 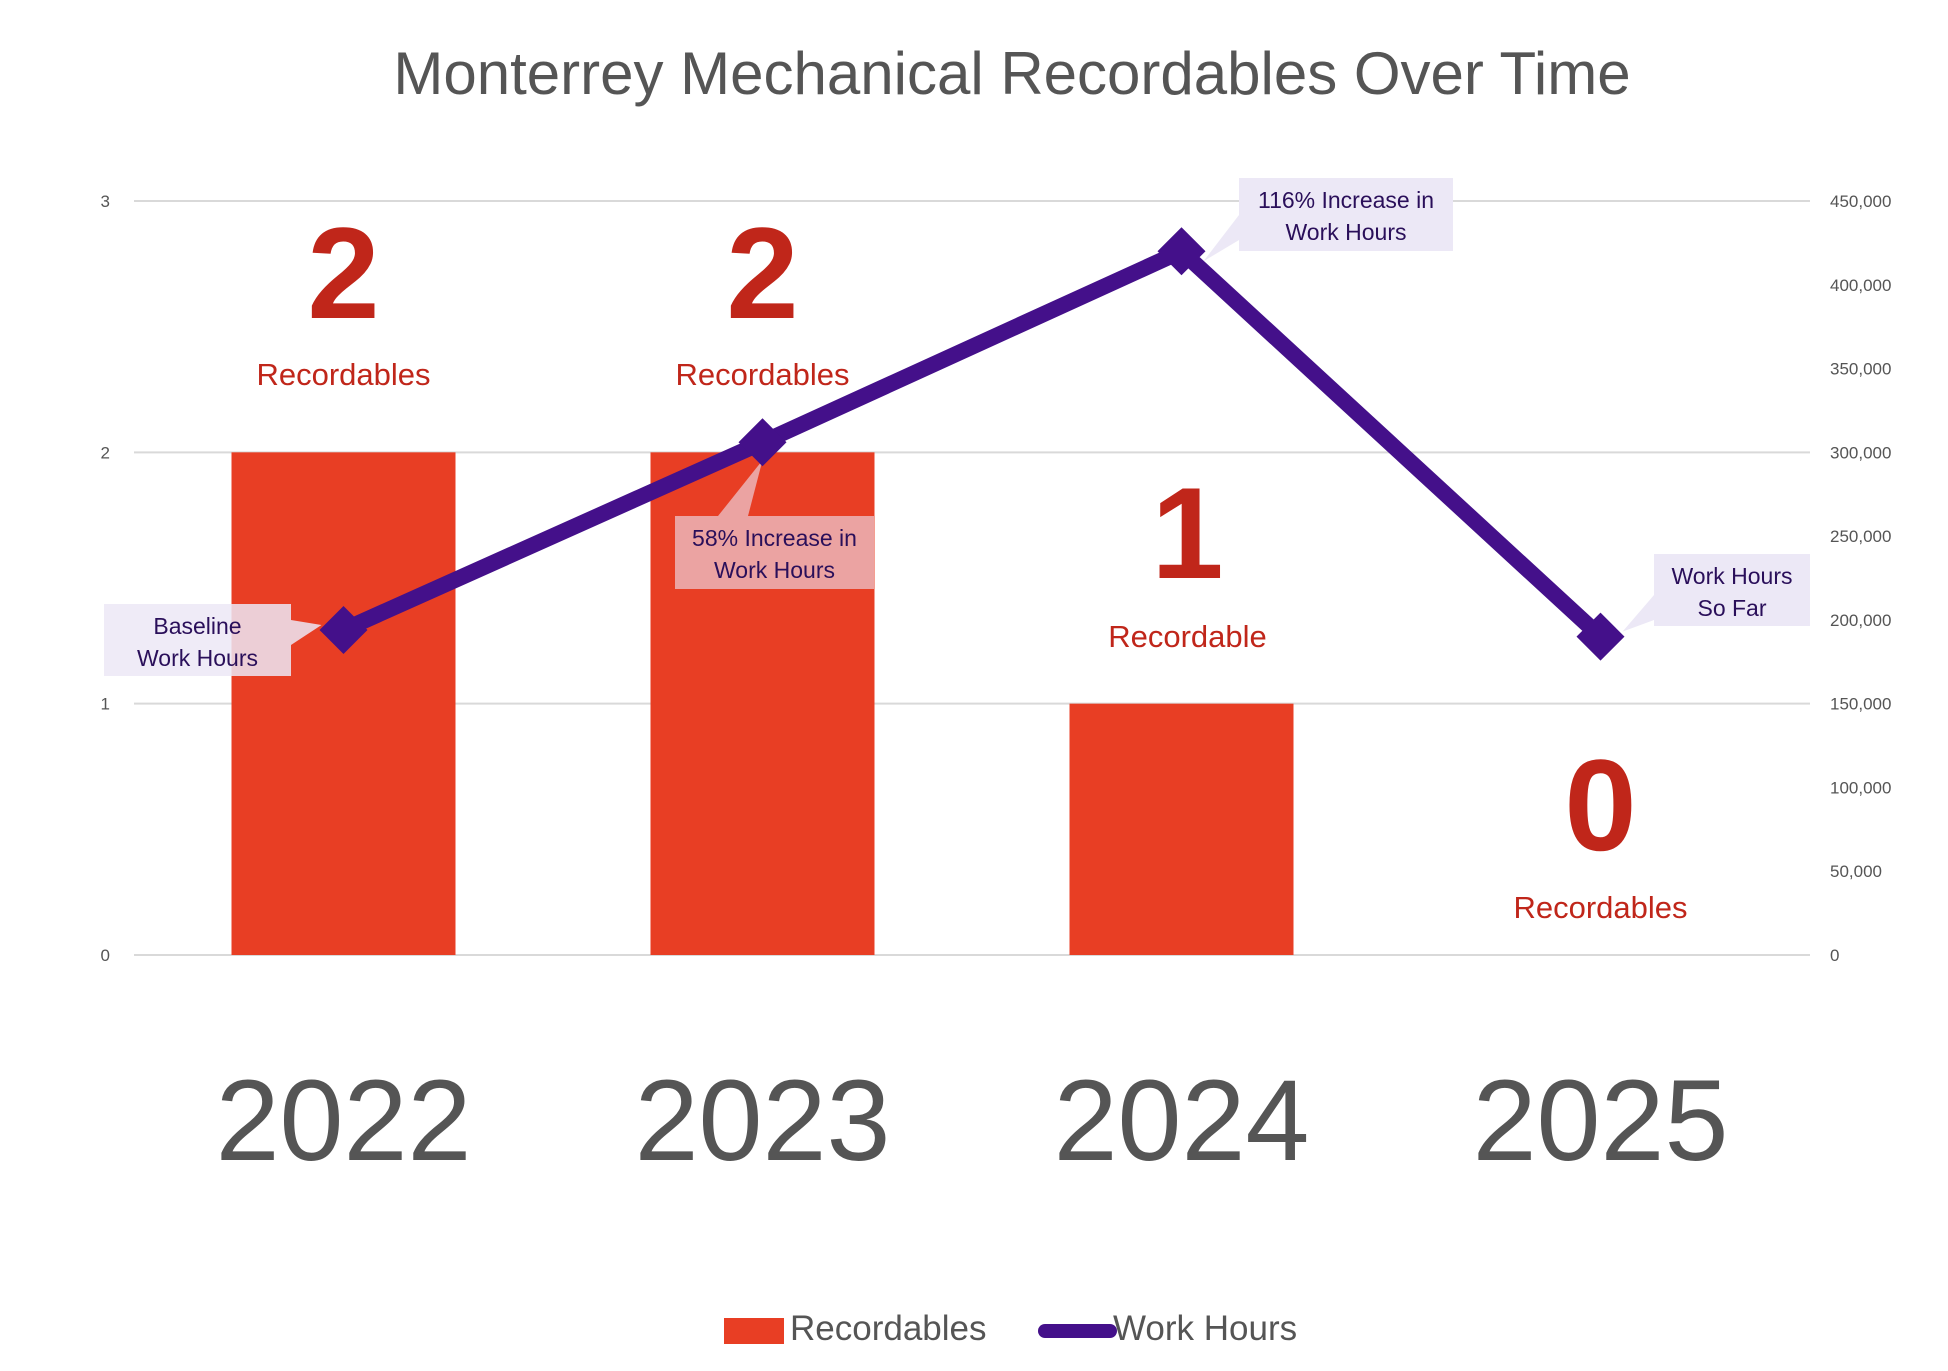 I want to click on legend-label-work-hours: Work Hours, so click(x=1205, y=1328).